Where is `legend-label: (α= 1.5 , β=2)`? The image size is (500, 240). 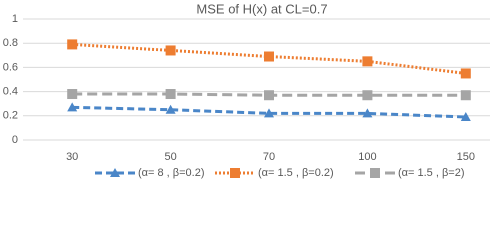
legend-label: (α= 1.5 , β=2) is located at coordinates (431, 173).